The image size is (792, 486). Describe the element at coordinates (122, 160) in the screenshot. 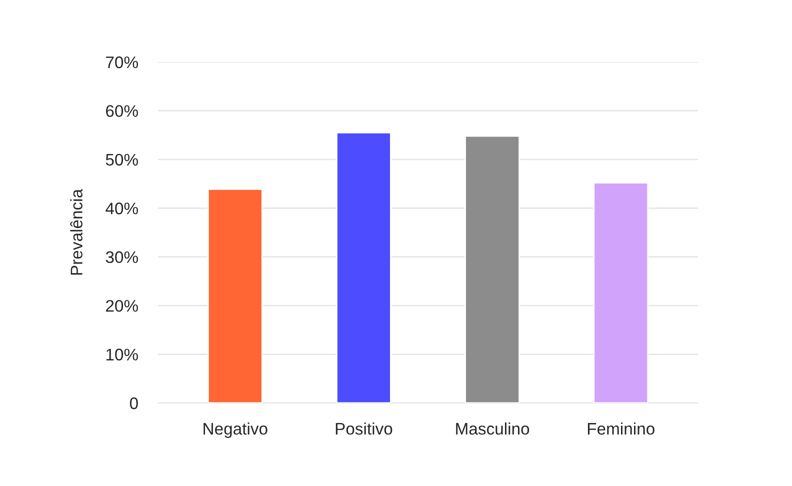

I see `y-tick-label: 50%` at that location.